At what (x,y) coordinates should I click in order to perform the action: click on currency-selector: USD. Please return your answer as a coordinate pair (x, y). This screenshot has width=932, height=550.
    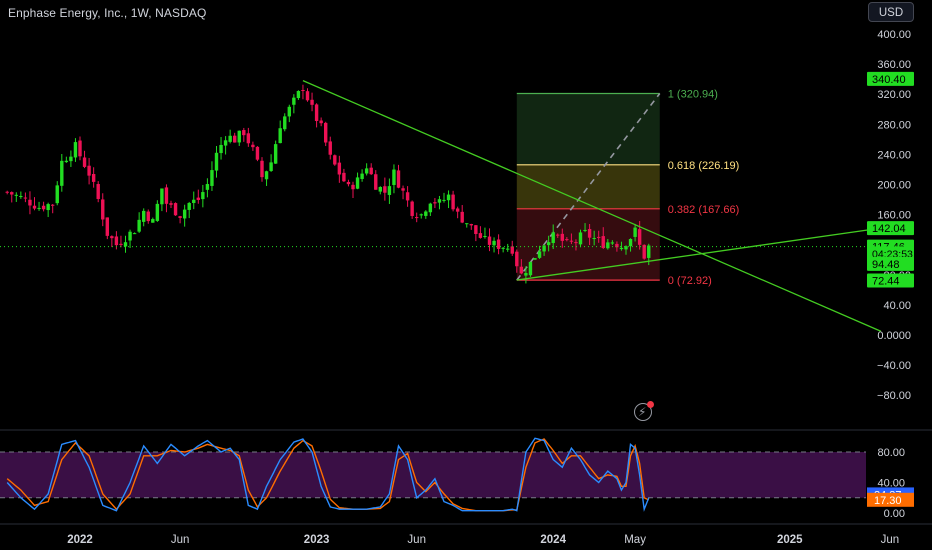
    Looking at the image, I should click on (891, 12).